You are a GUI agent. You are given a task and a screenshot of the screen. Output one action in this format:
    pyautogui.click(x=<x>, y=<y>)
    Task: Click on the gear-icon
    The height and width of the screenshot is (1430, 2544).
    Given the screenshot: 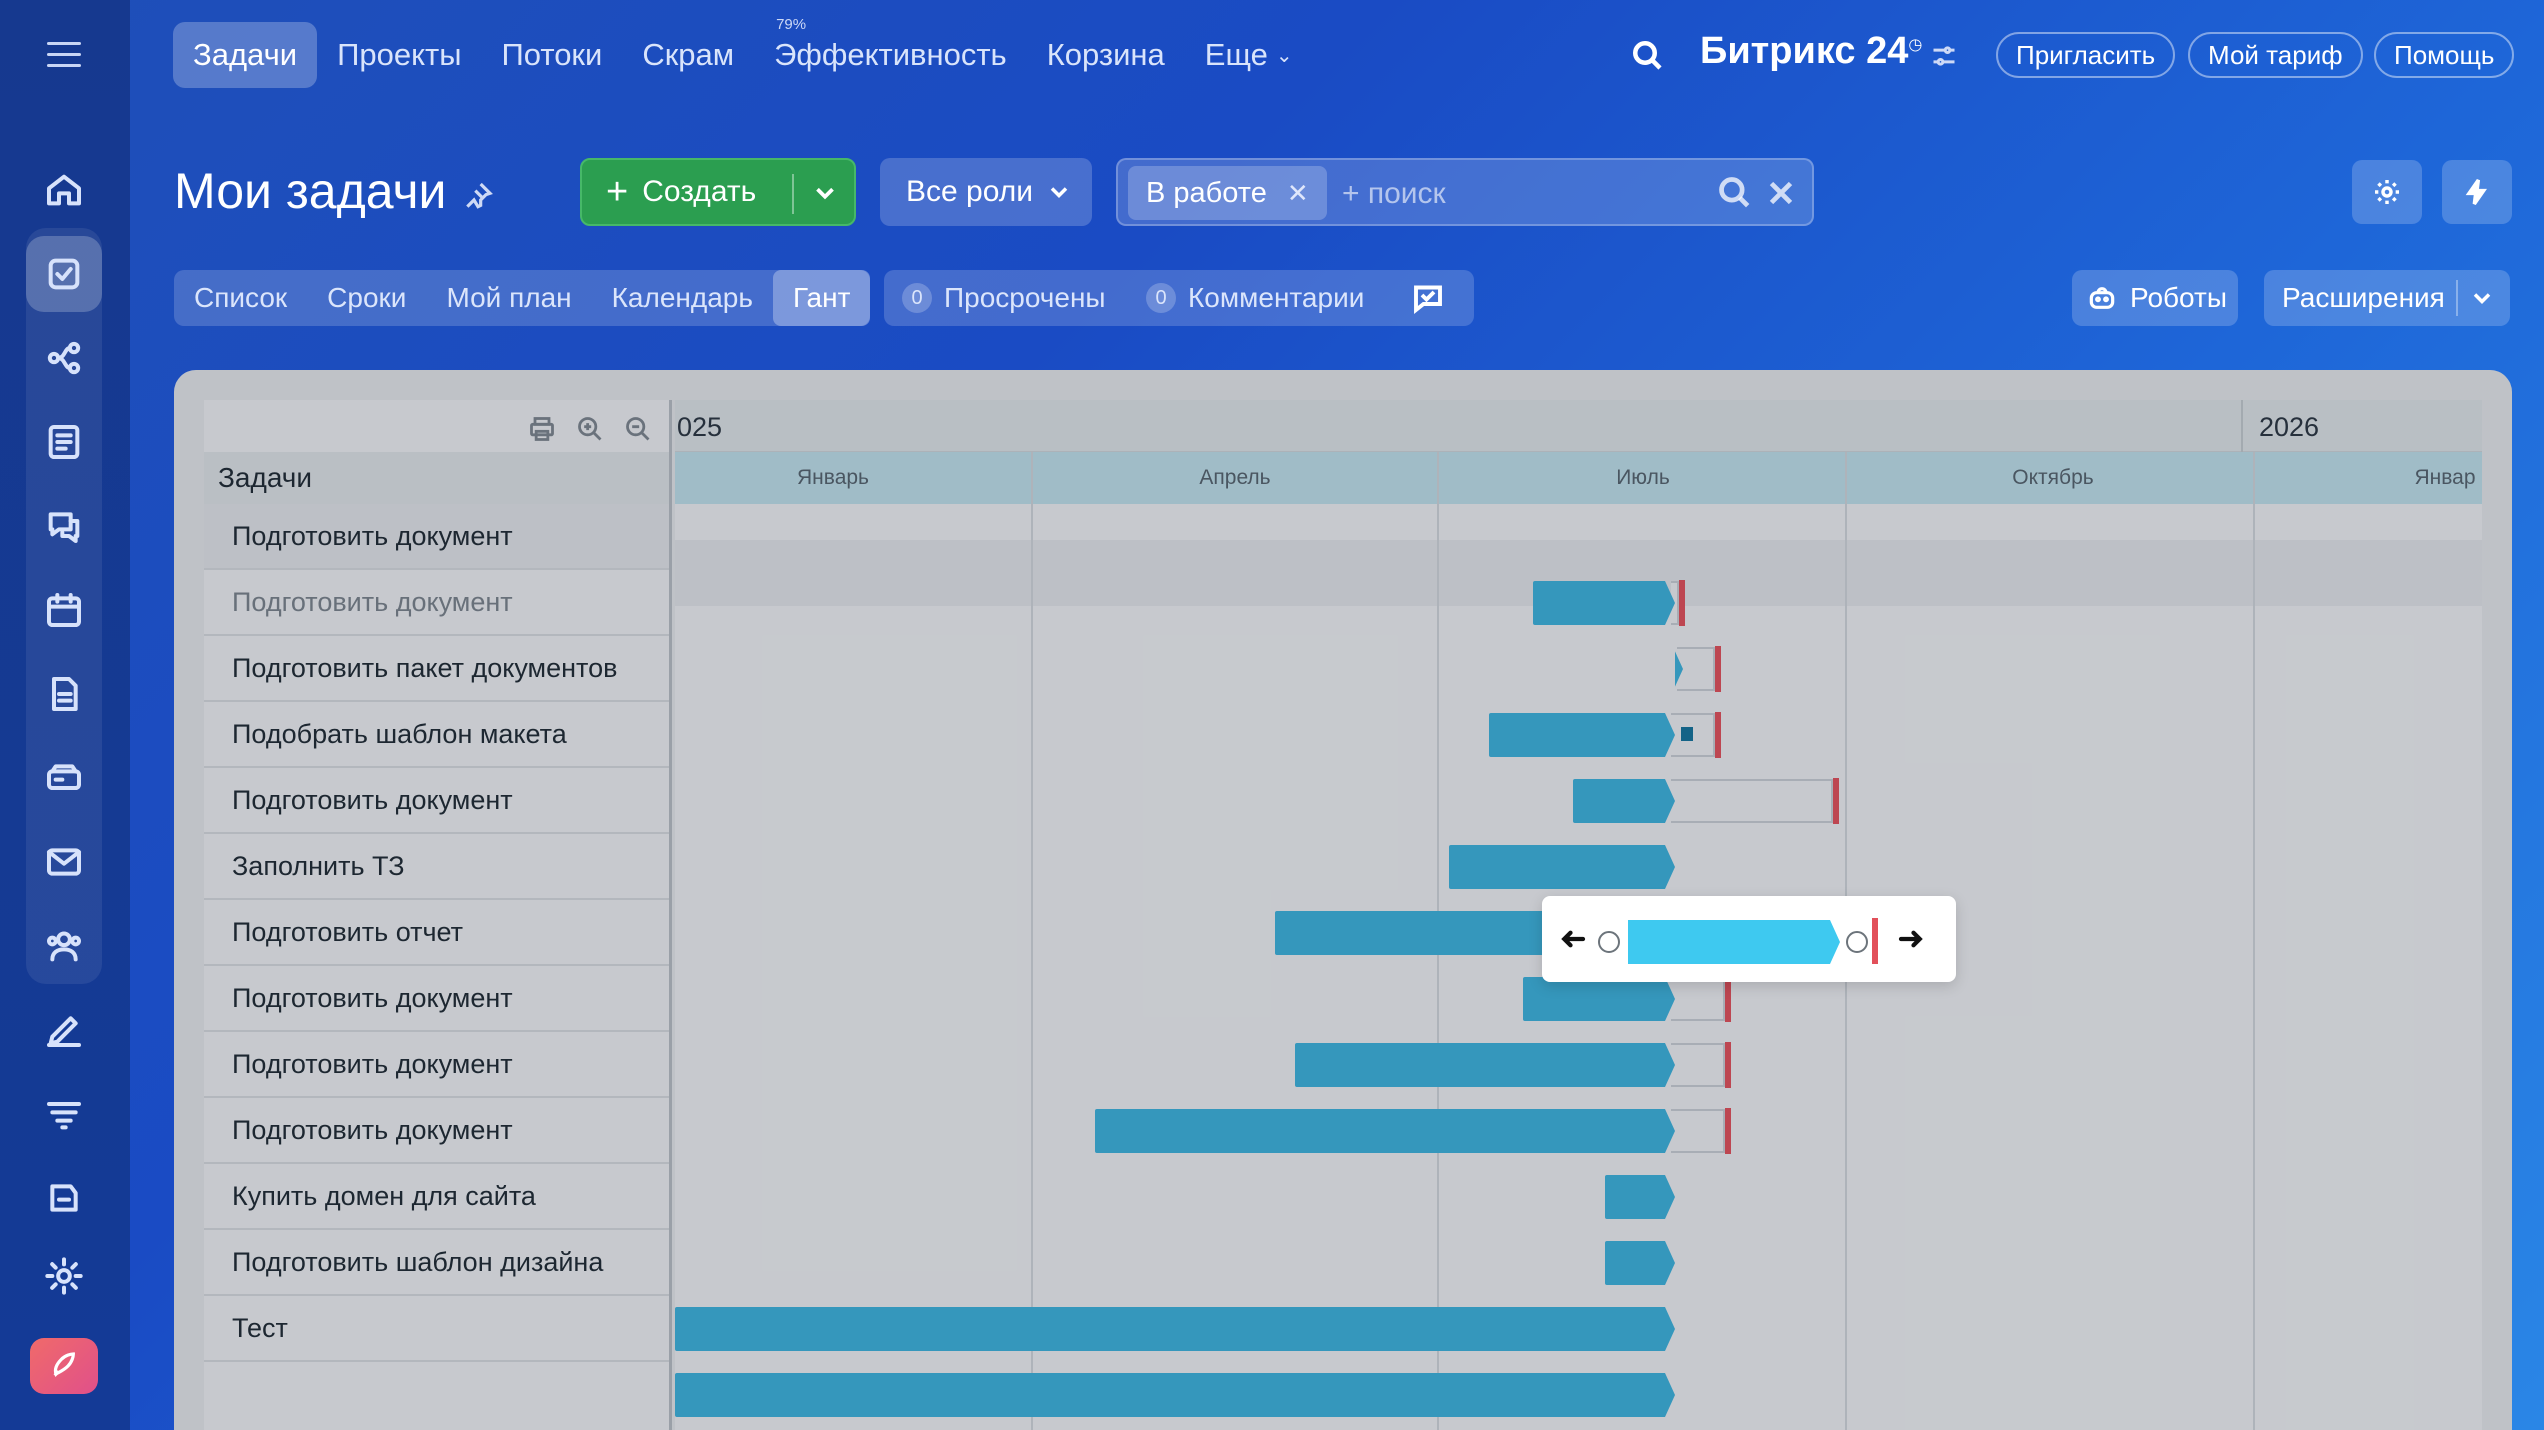 What is the action you would take?
    pyautogui.click(x=2387, y=192)
    